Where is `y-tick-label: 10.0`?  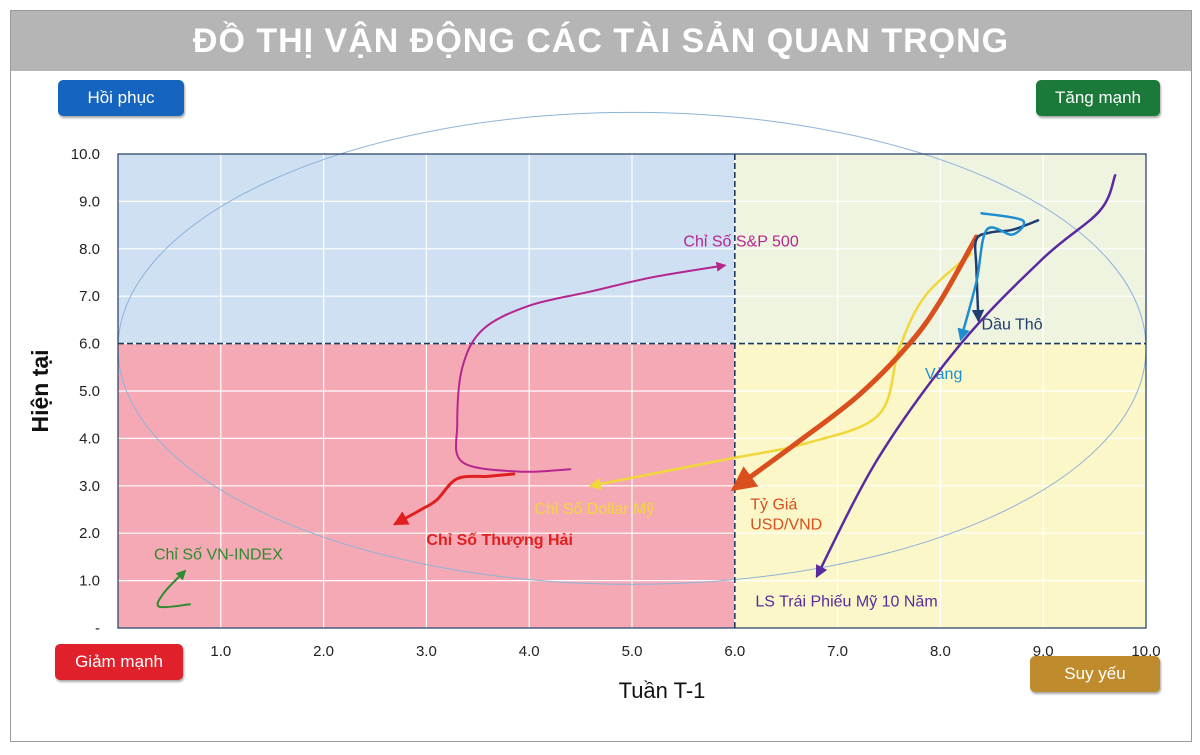
y-tick-label: 10.0 is located at coordinates (85, 154).